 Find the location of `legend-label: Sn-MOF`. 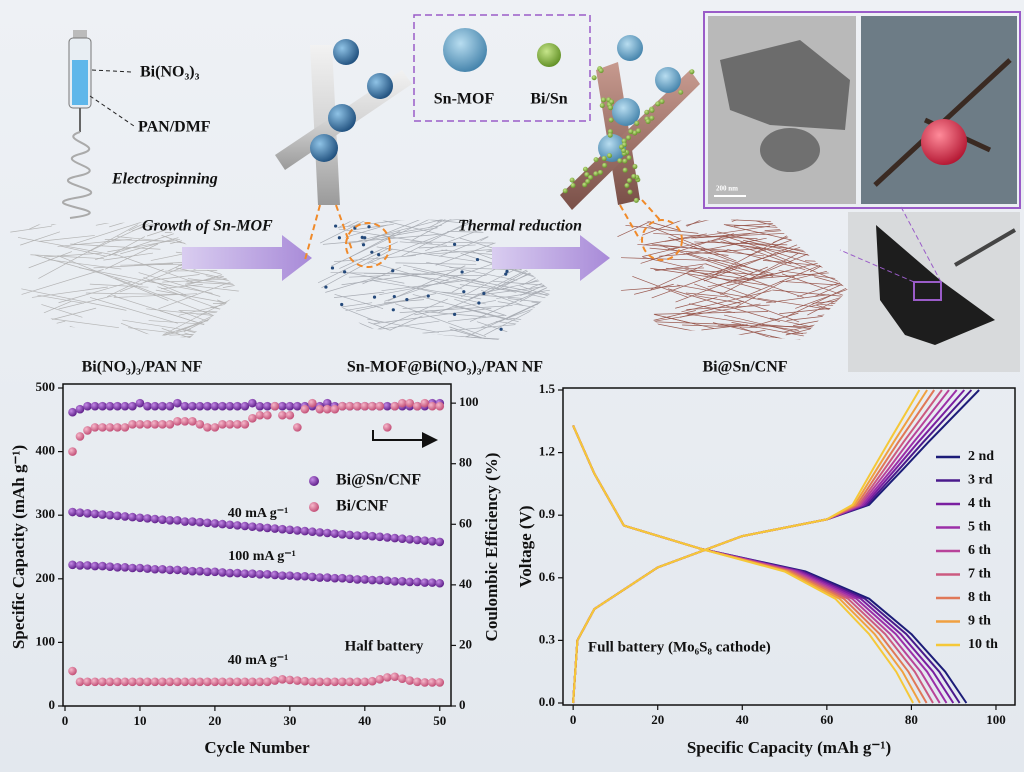

legend-label: Sn-MOF is located at coordinates (464, 99).